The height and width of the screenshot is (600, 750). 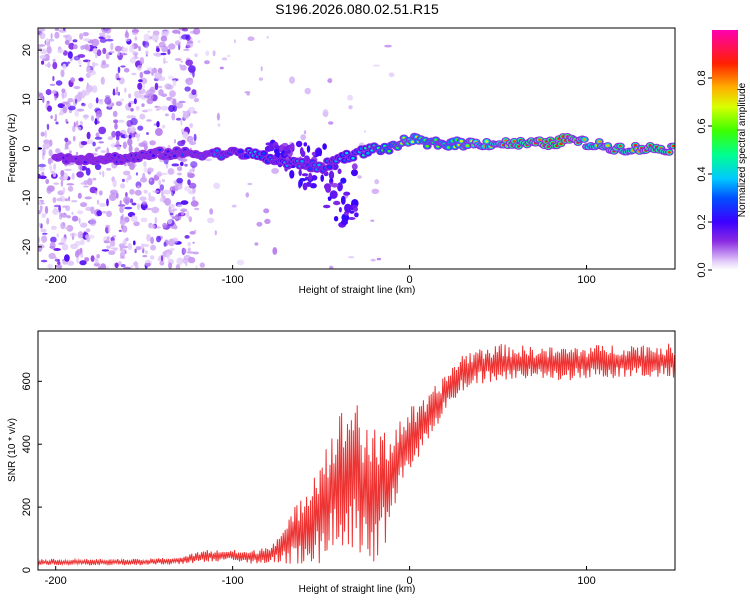 What do you see at coordinates (410, 581) in the screenshot?
I see `snr-x-tick-label: 0` at bounding box center [410, 581].